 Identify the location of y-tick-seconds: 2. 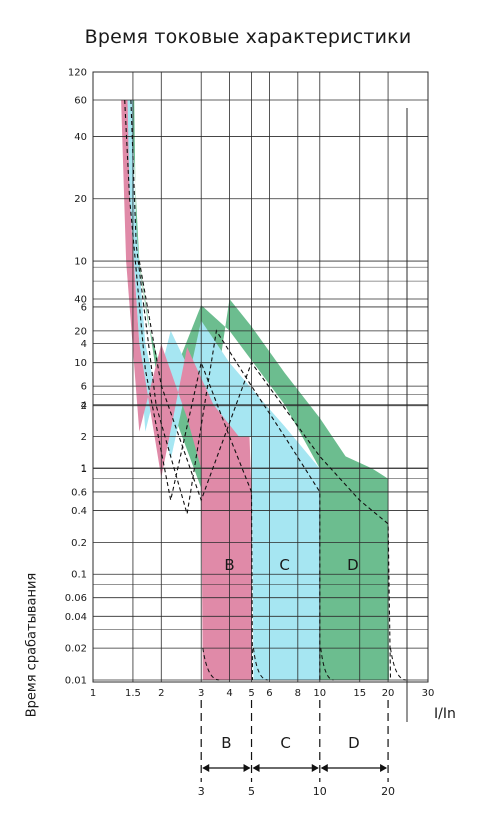
(84, 437).